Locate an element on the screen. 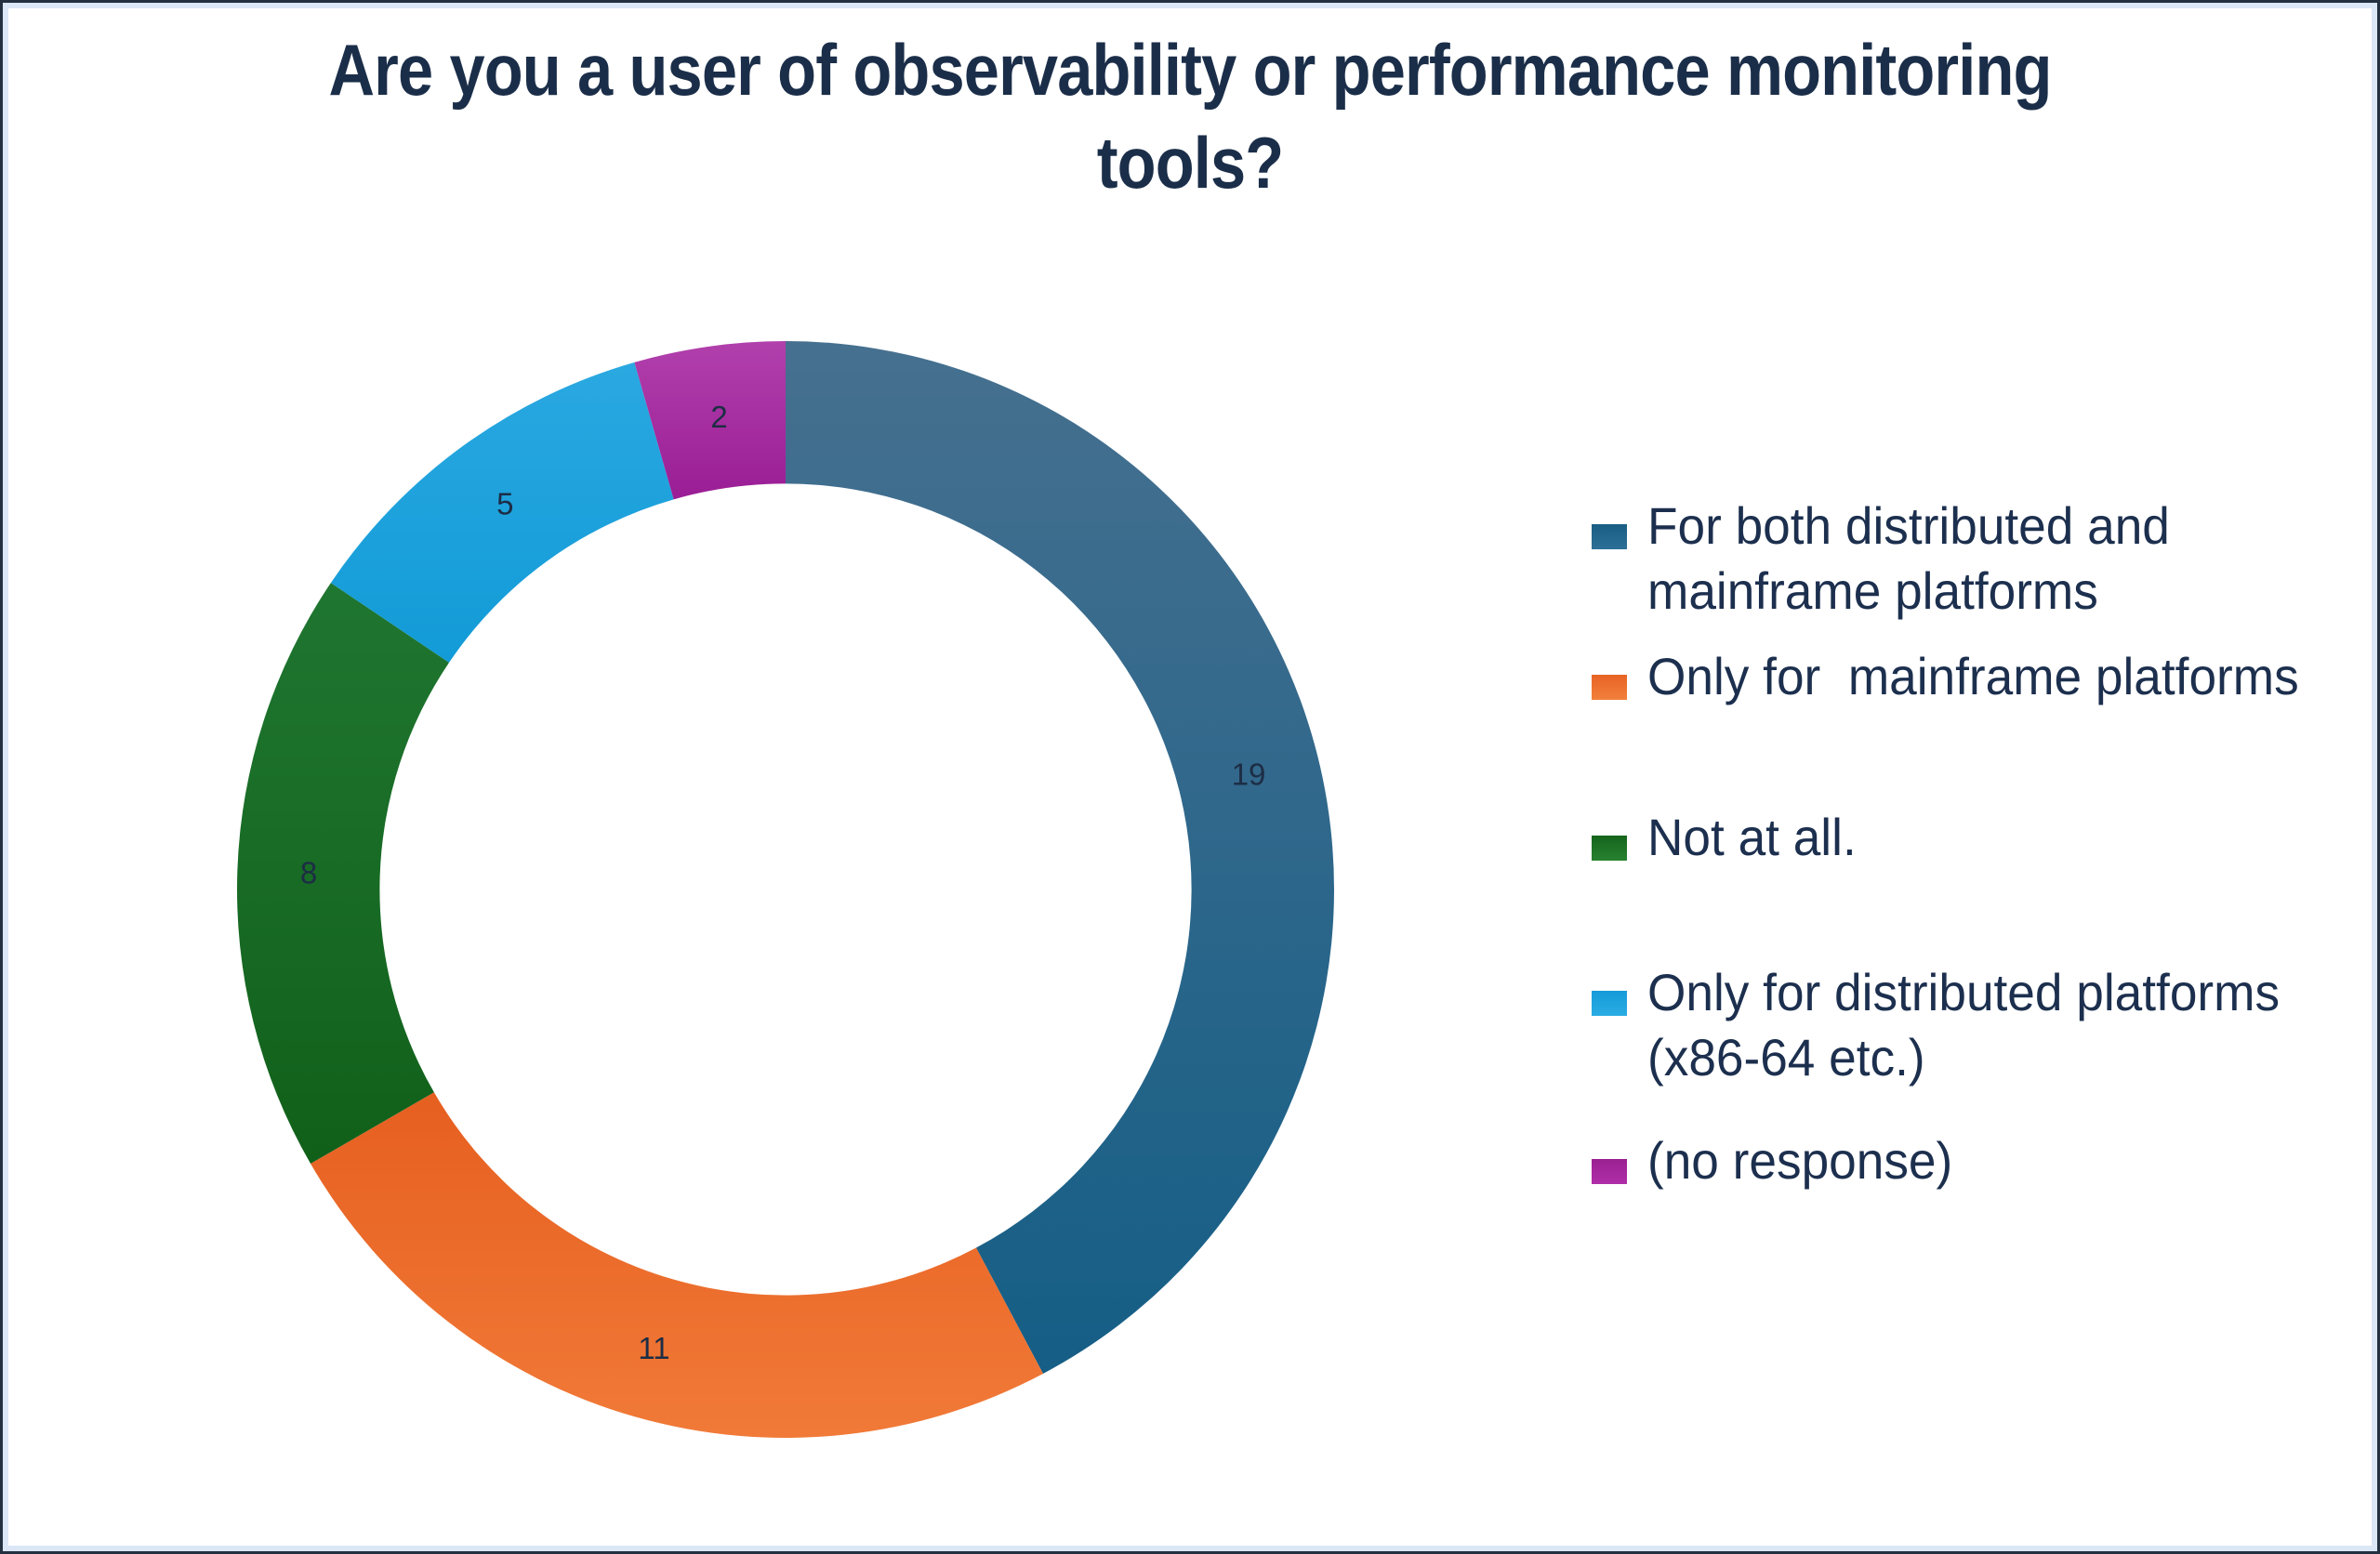 Image resolution: width=2380 pixels, height=1554 pixels. legend-label: (no response) is located at coordinates (1799, 1160).